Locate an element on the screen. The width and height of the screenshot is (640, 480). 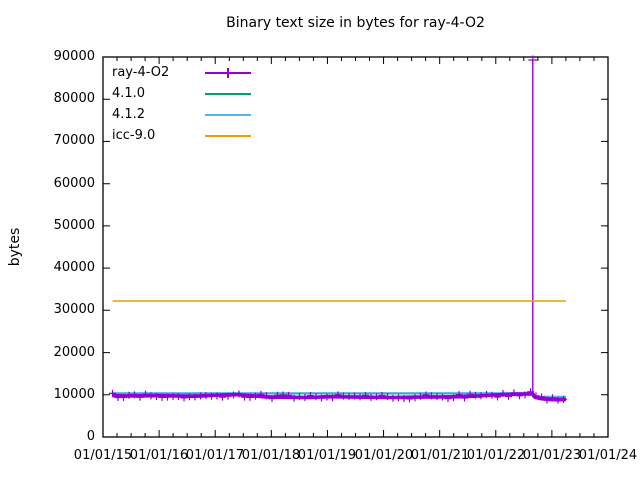
legend: ray-4-O2 4.1.0 4.1.2 icc-9.0 is located at coordinates (181, 104).